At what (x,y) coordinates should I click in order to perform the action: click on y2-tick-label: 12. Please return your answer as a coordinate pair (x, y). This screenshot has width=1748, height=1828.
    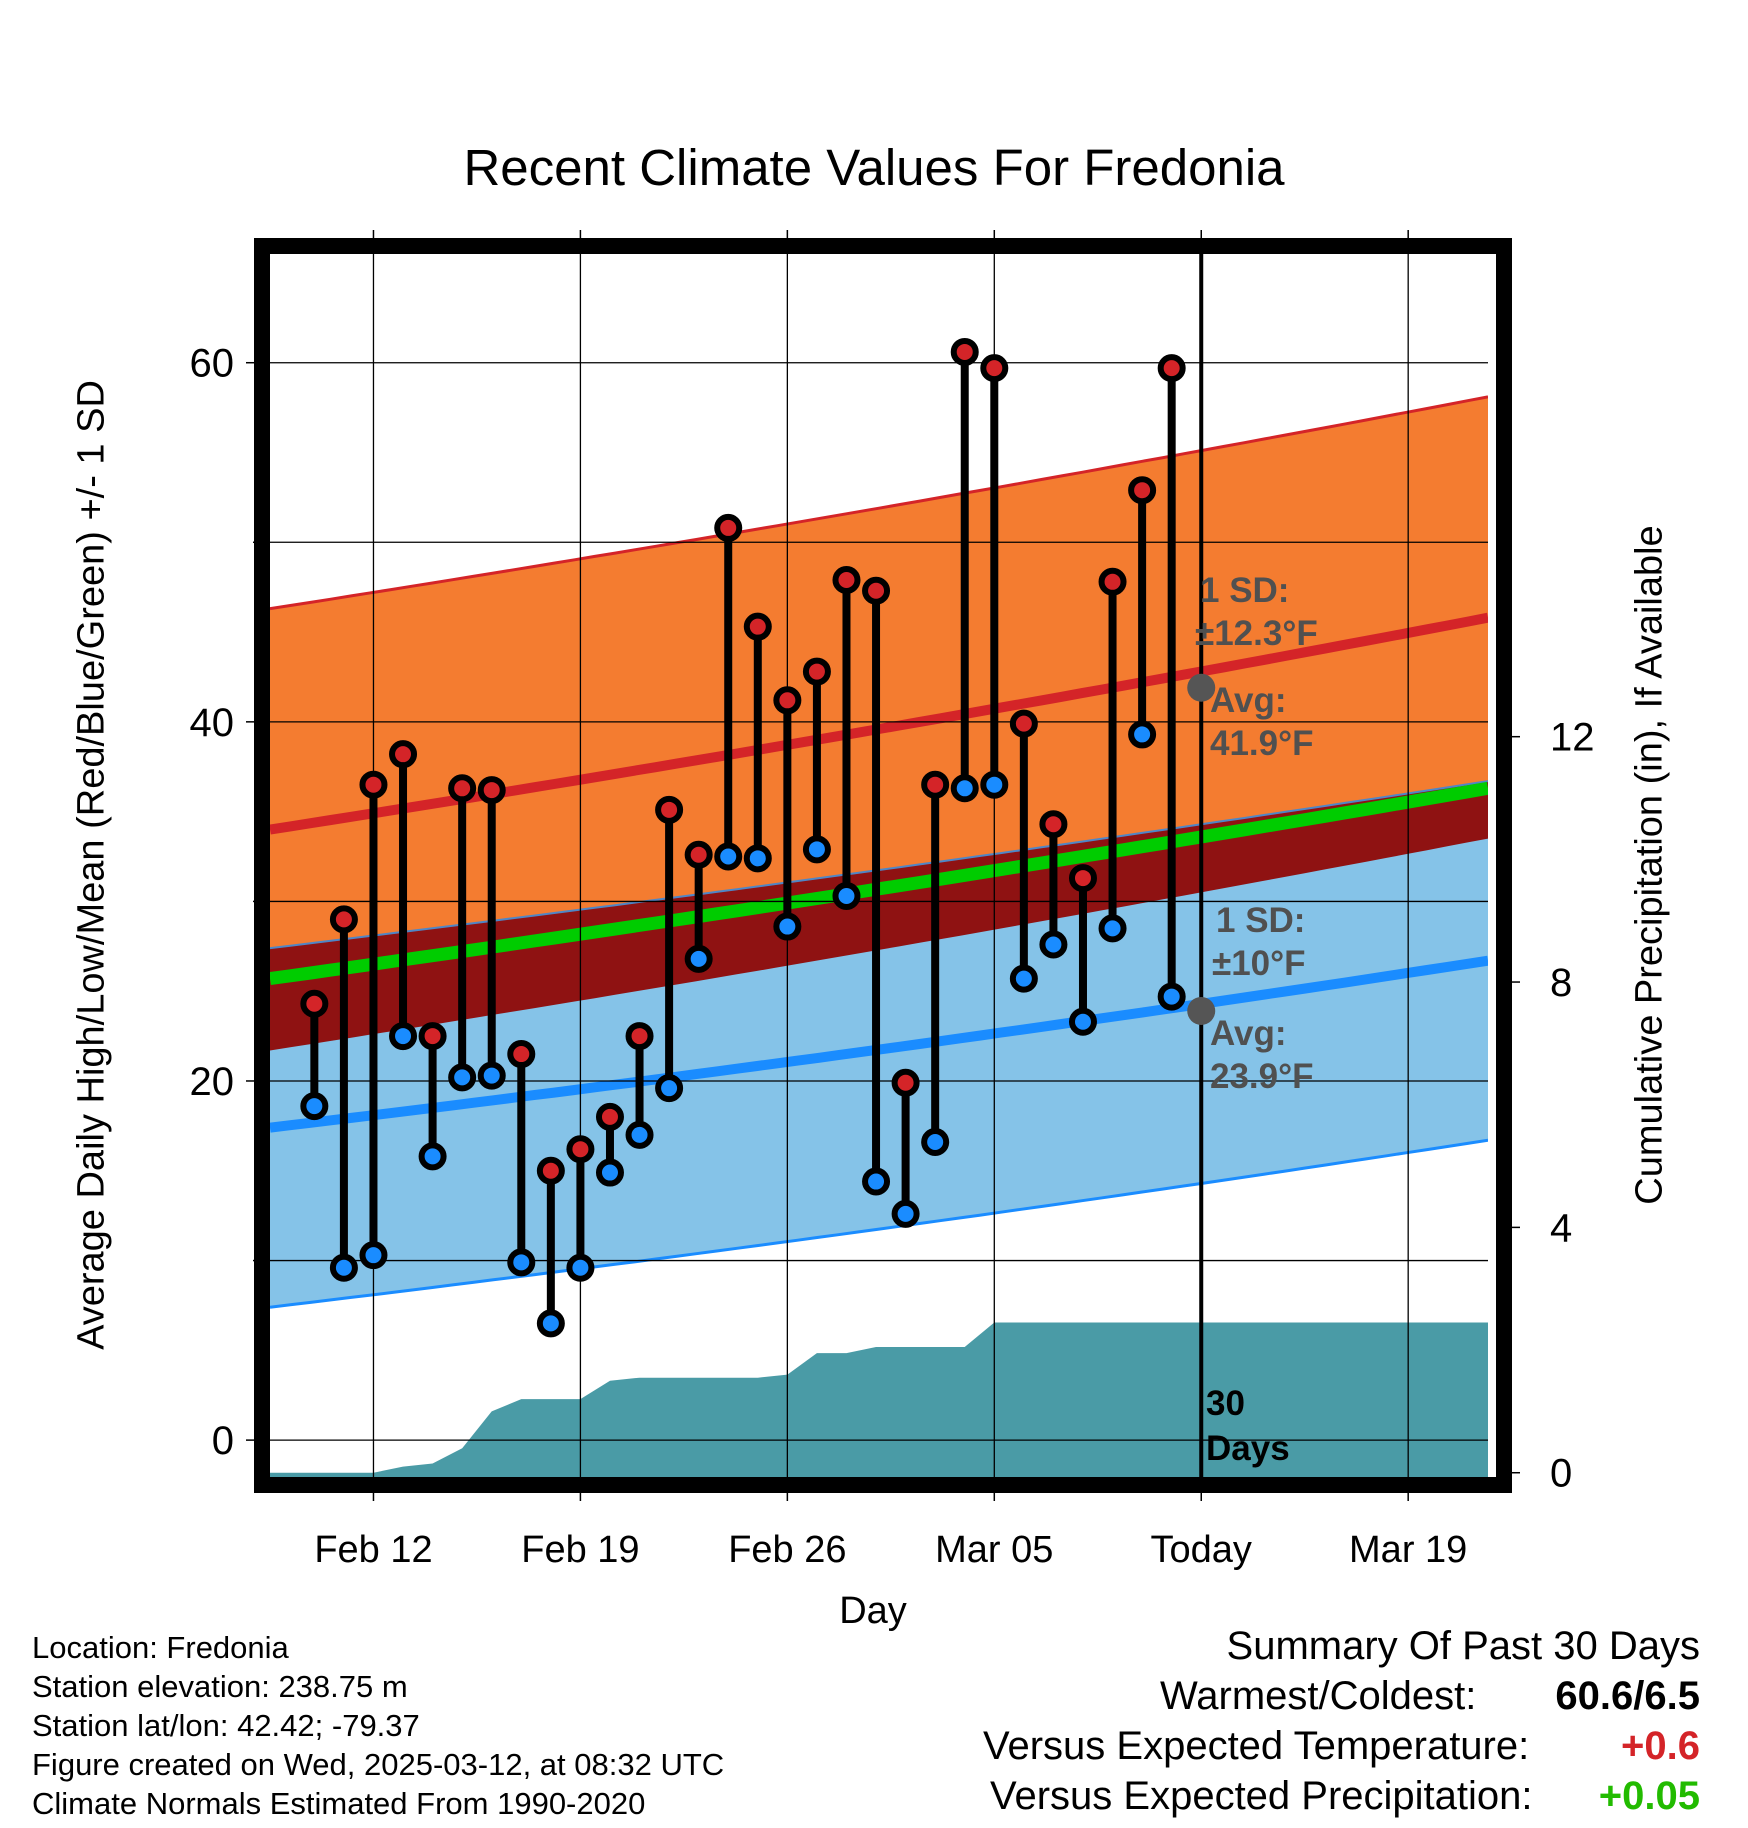
    Looking at the image, I should click on (1572, 738).